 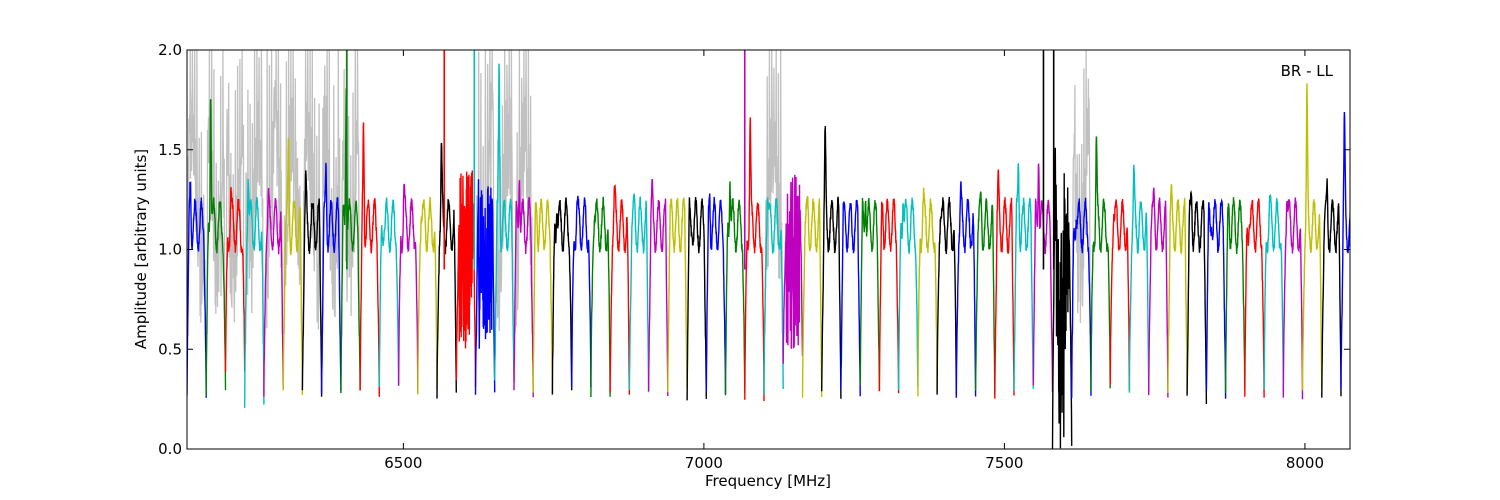 What do you see at coordinates (170, 50) in the screenshot?
I see `y-tick-label: 2.0` at bounding box center [170, 50].